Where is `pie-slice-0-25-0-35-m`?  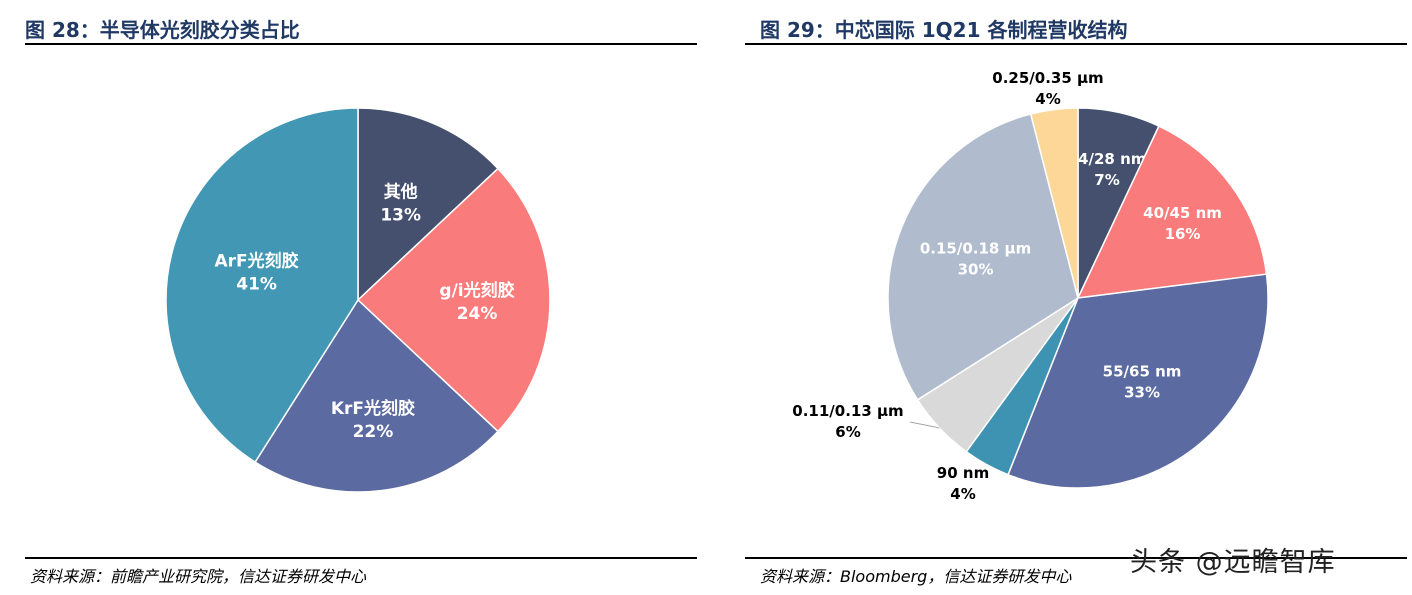
pie-slice-0-25-0-35-m is located at coordinates (1054, 203).